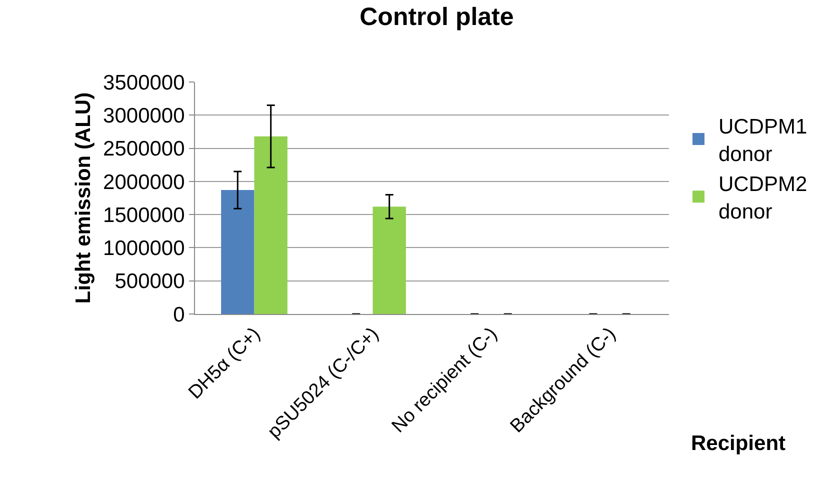 This screenshot has height=497, width=824. I want to click on y-tick-label: 3000000, so click(144, 116).